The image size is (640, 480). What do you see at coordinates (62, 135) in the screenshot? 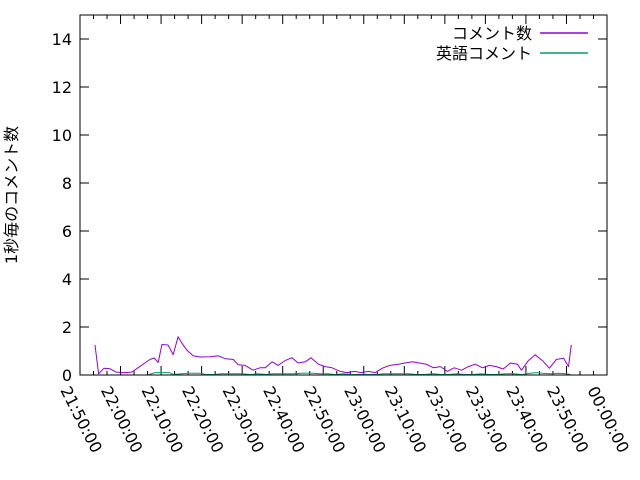
I see `y-tick-label: 10` at bounding box center [62, 135].